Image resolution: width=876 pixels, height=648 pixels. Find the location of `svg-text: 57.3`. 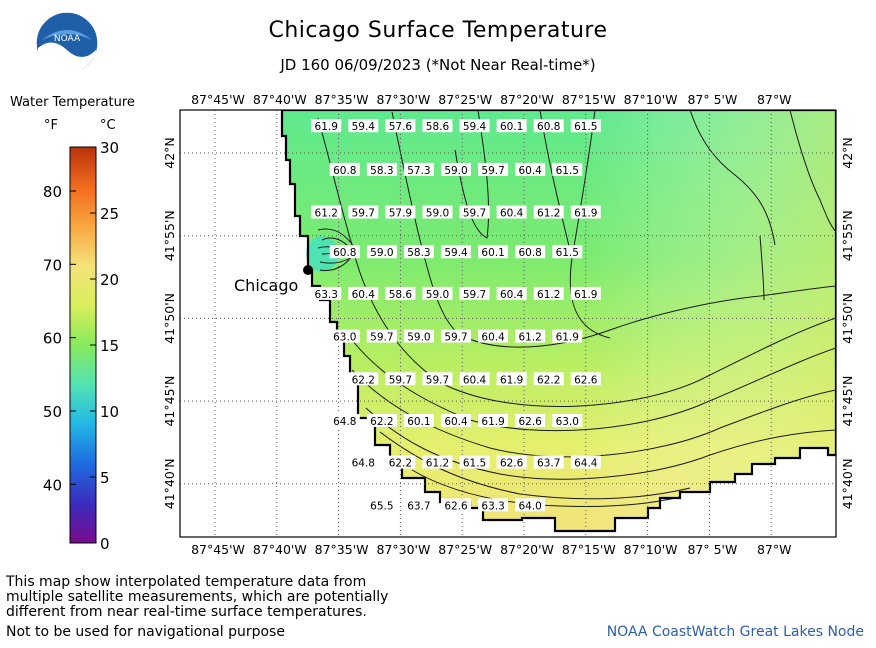

svg-text: 57.3 is located at coordinates (418, 171).